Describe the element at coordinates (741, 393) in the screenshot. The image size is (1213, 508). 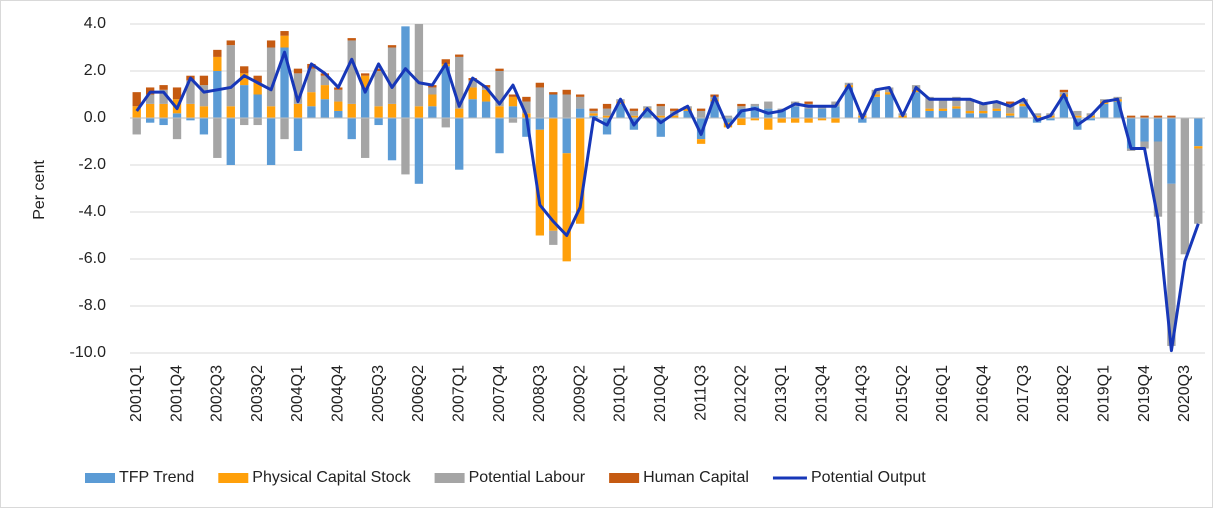
I see `x-tick-label: 2012Q2` at that location.